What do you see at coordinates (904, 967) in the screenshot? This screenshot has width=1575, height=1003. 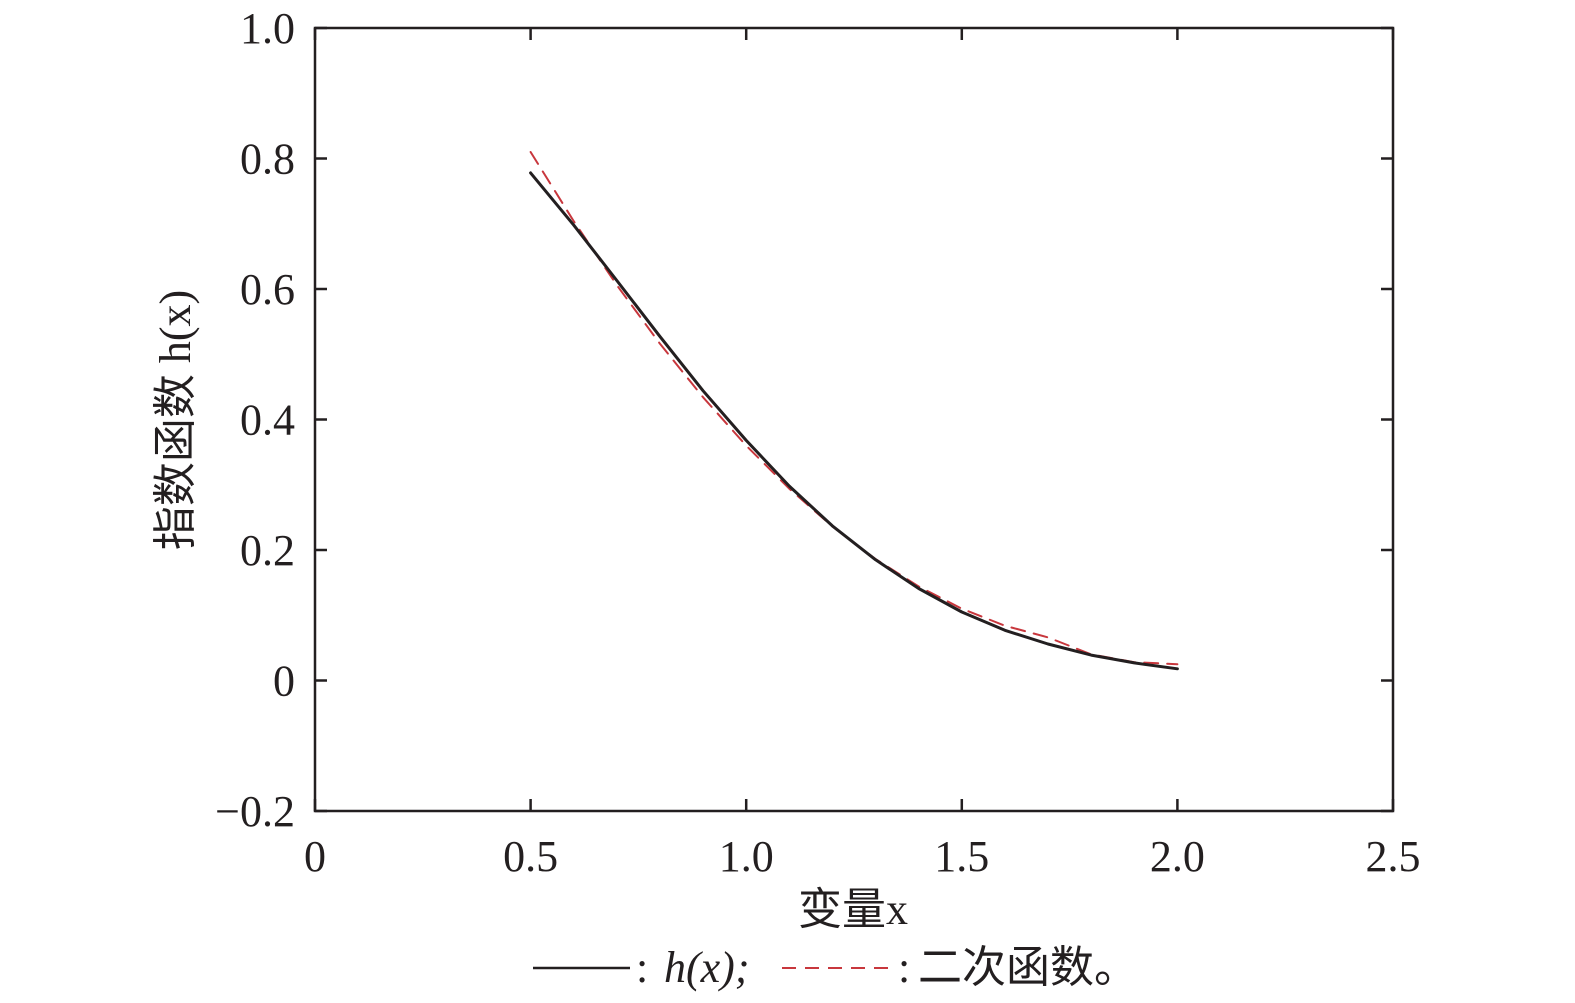 I see `legend-colon-2: :` at bounding box center [904, 967].